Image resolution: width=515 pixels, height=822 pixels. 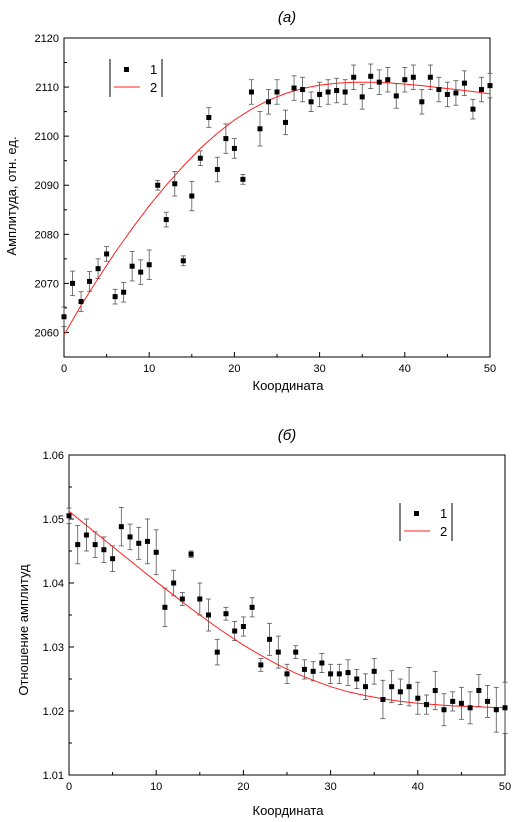 I want to click on chart-title: (а), so click(x=287, y=17).